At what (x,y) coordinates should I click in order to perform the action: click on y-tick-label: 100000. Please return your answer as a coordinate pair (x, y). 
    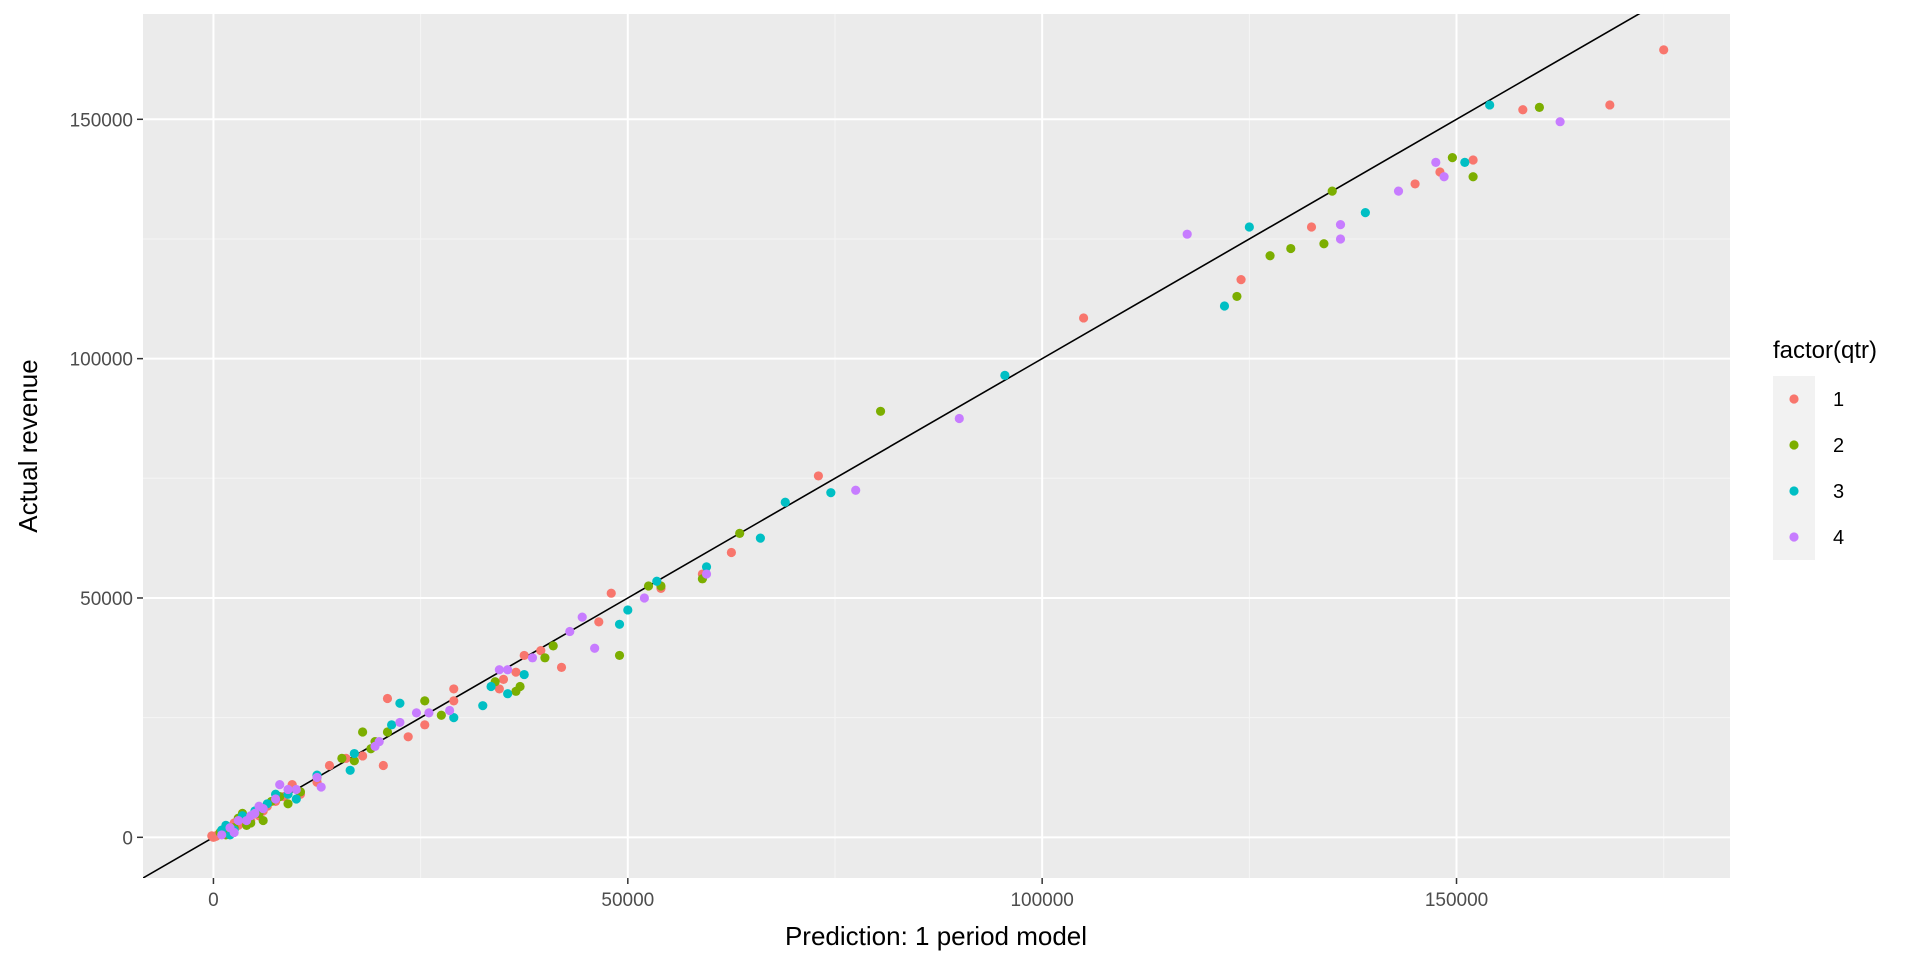
    Looking at the image, I should click on (101, 360).